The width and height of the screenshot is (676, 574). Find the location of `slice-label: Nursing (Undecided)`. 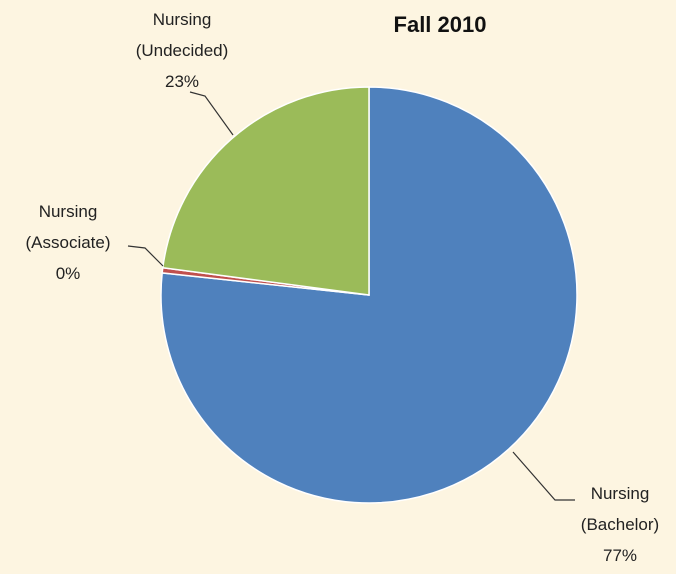

slice-label: Nursing (Undecided) is located at coordinates (182, 35).